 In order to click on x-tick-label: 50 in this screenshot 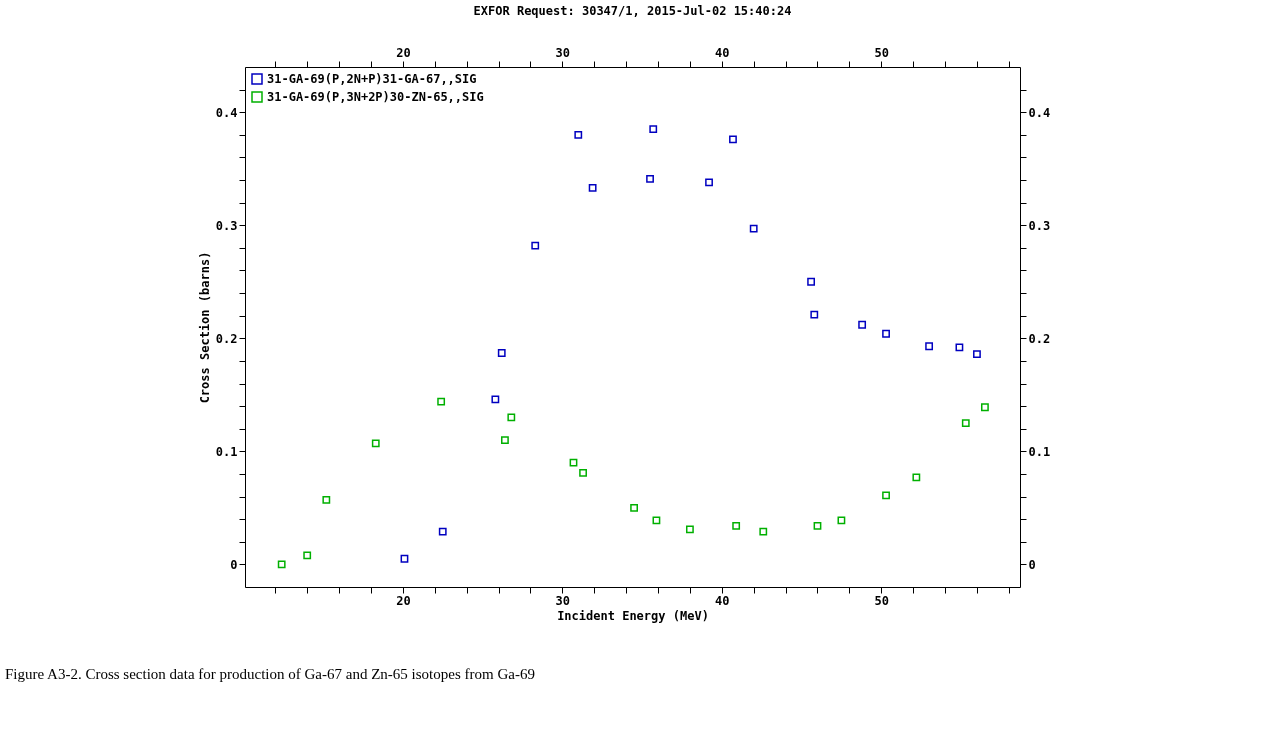, I will do `click(881, 600)`.